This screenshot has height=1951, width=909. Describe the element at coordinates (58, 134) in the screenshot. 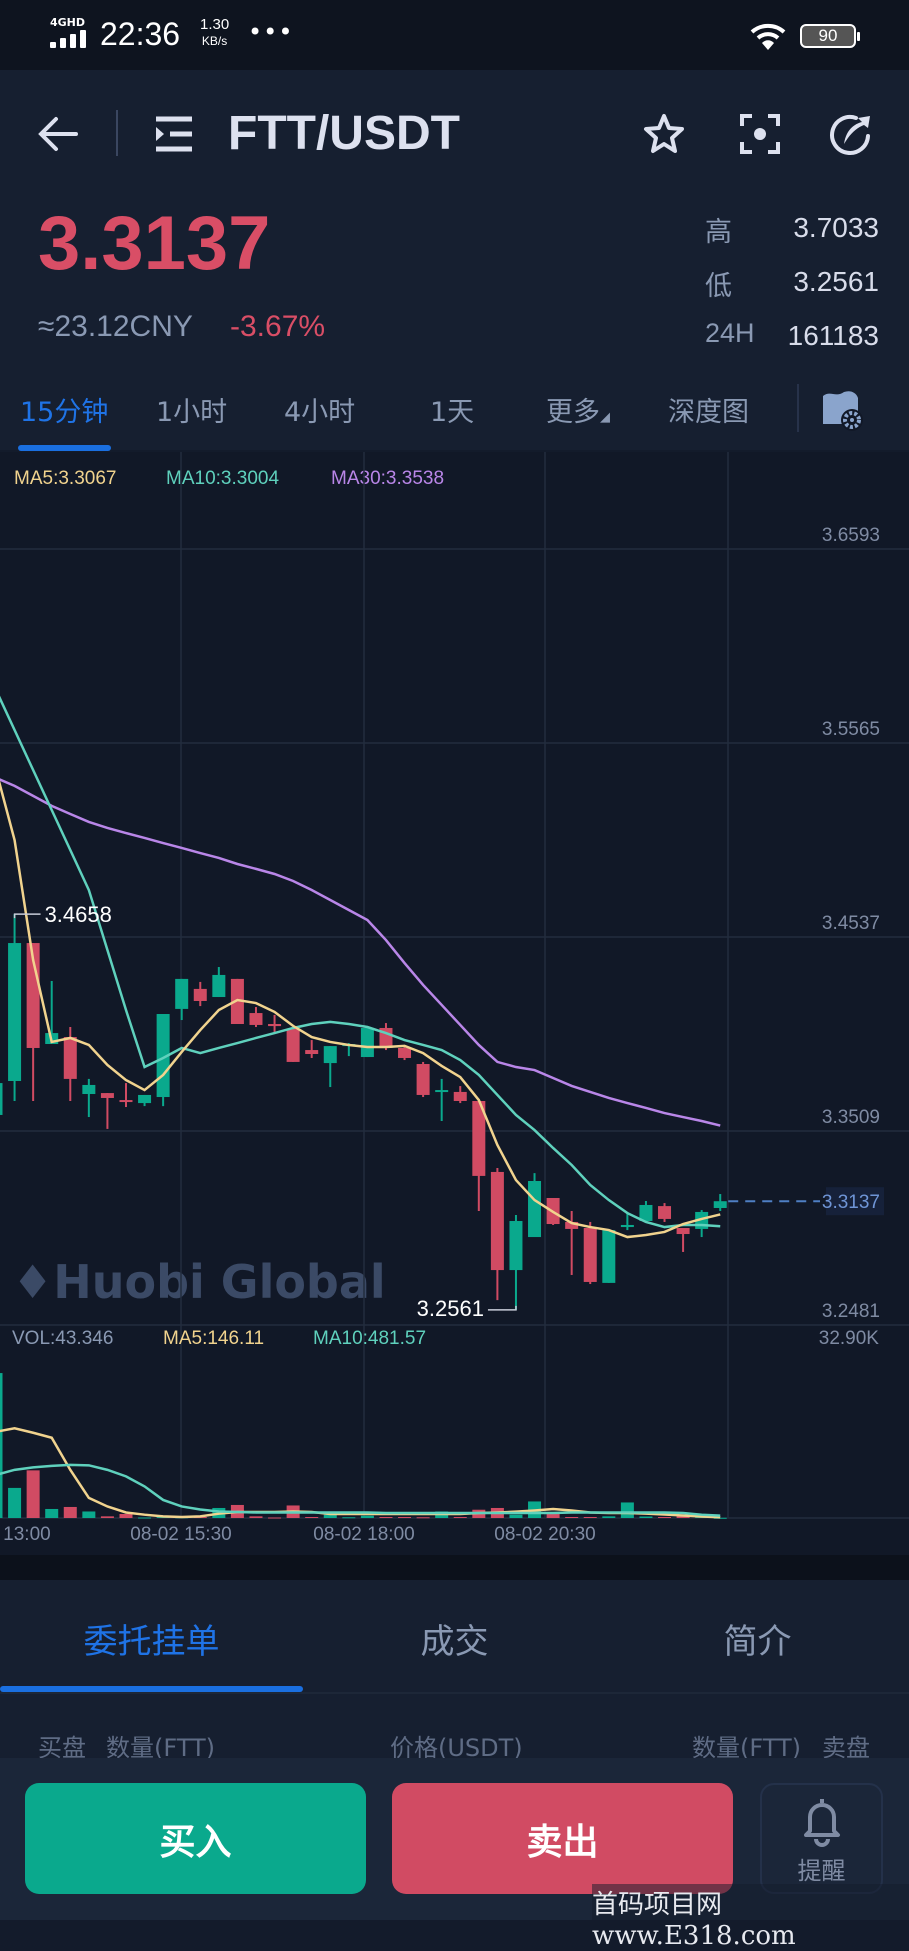

I see `back-arrow-icon` at that location.